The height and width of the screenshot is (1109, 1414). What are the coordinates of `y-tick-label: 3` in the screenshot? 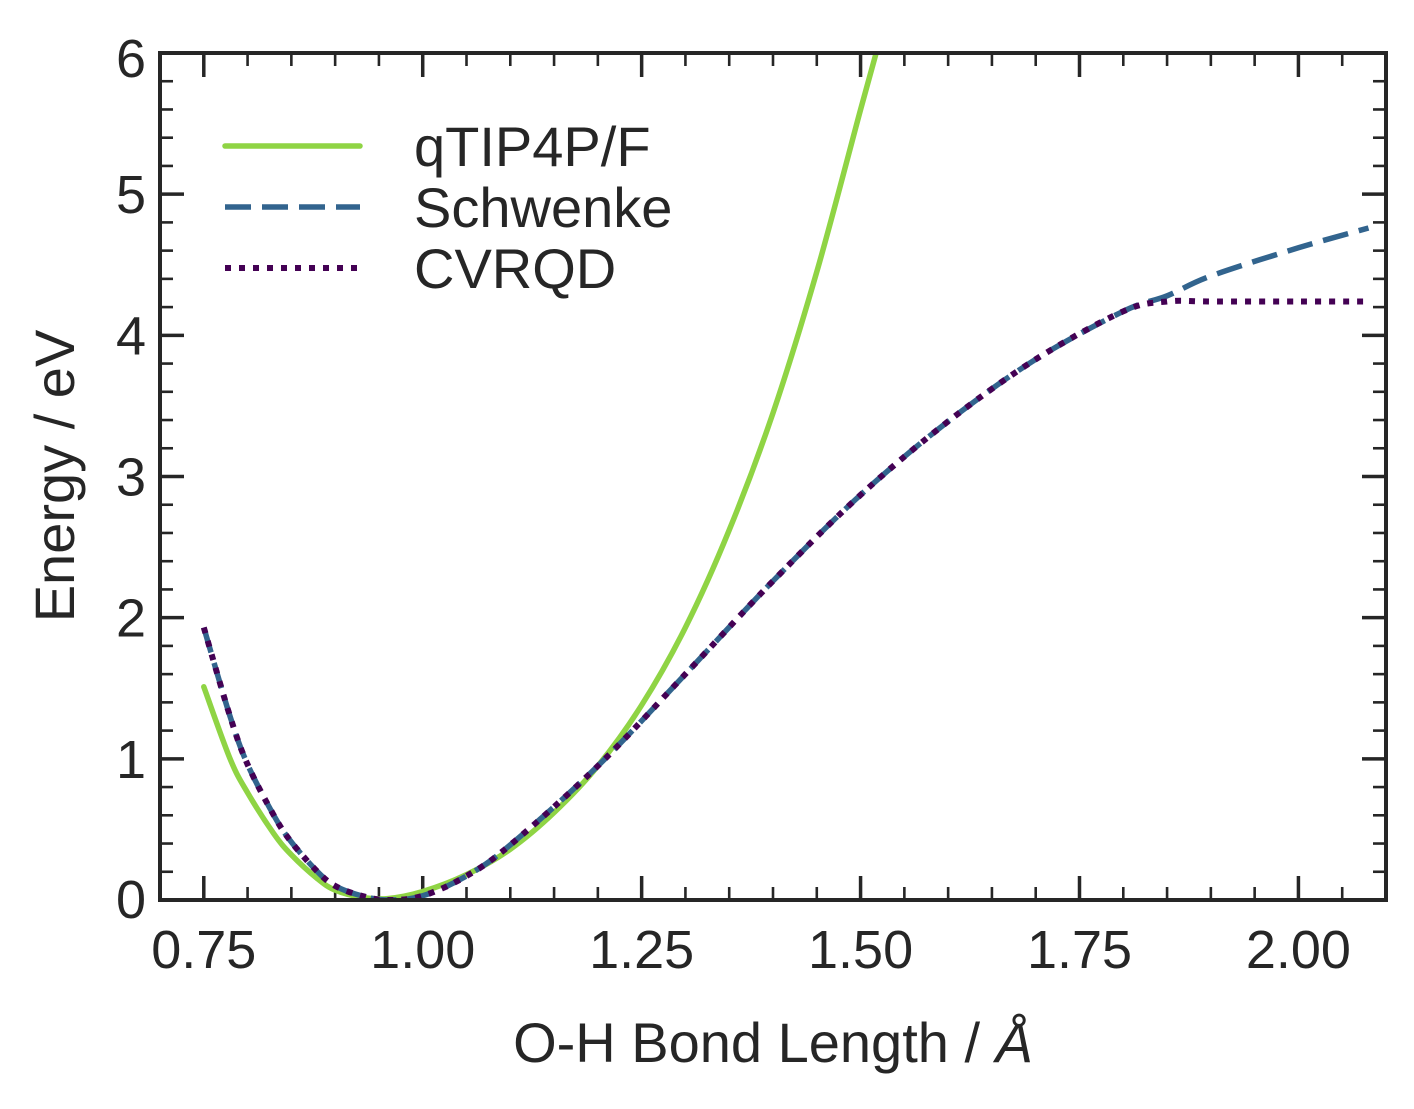 It's located at (131, 478).